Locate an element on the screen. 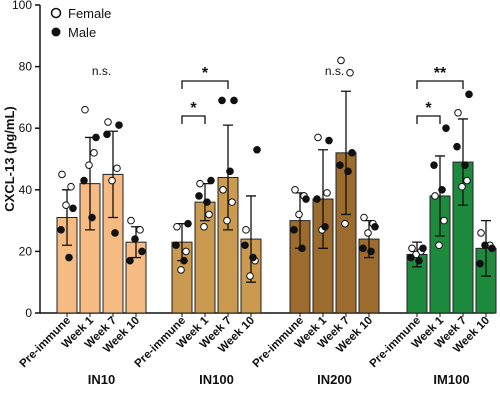  group-label: IN10 is located at coordinates (101, 379).